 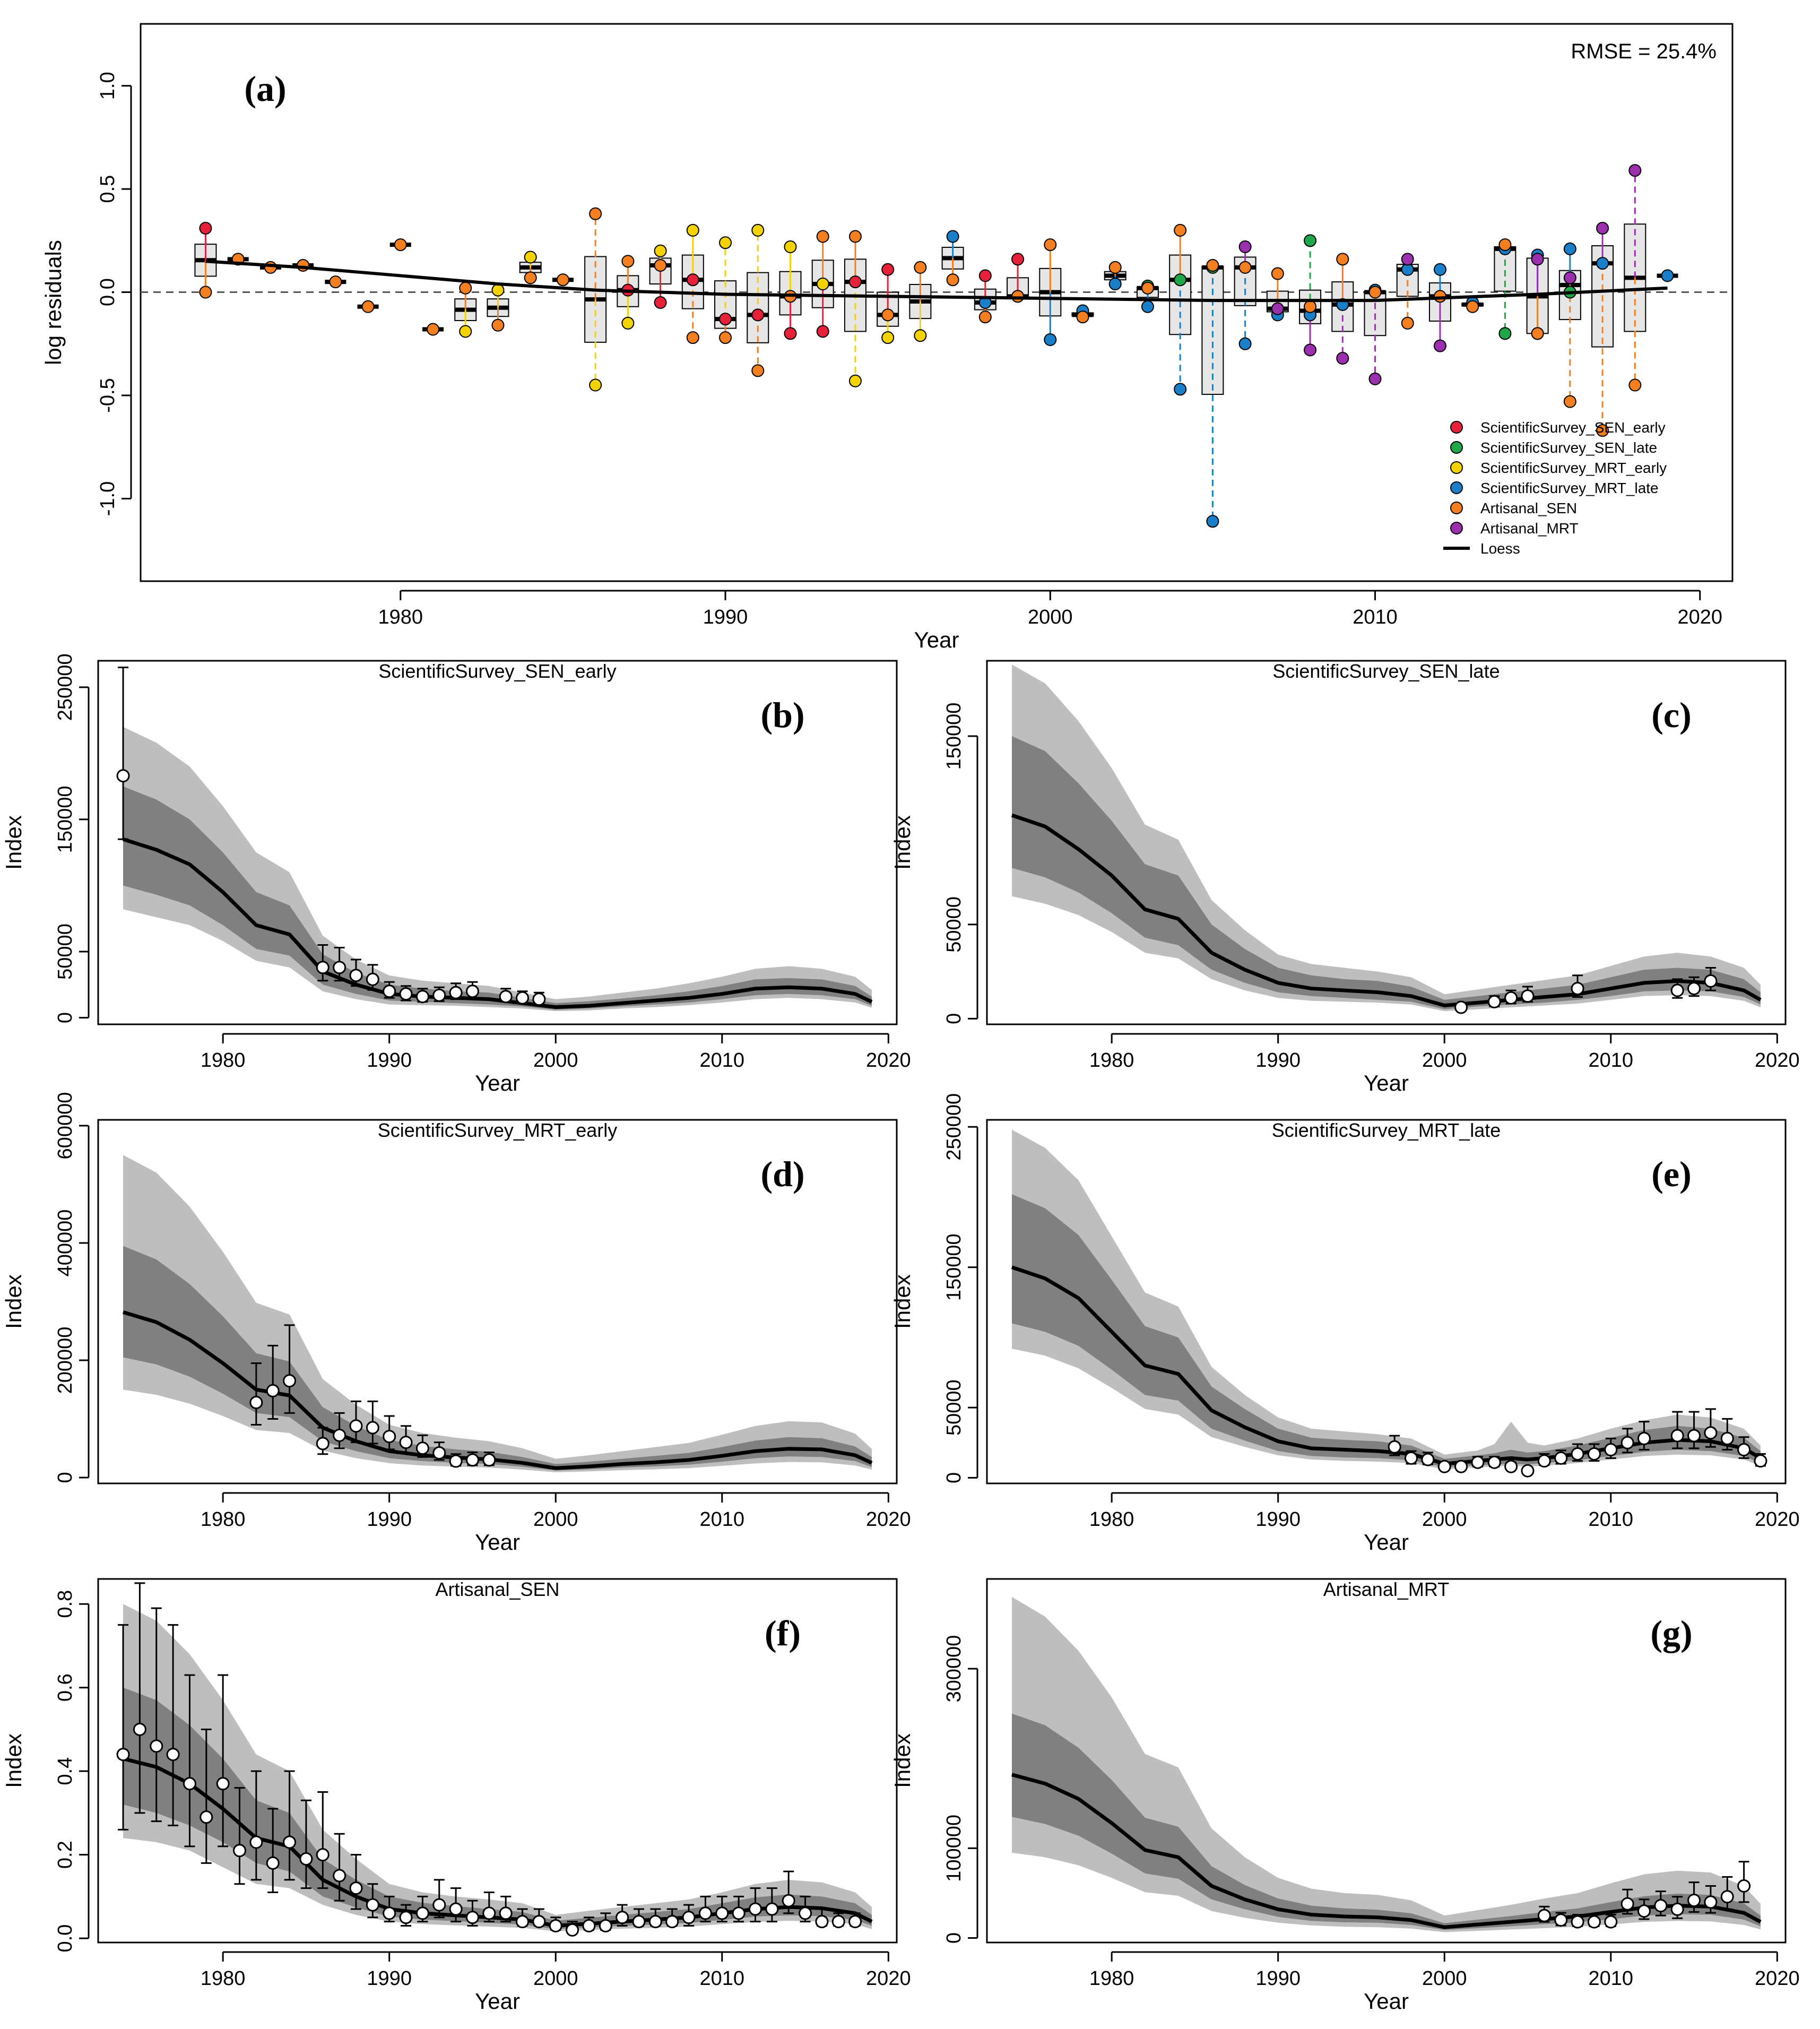 What do you see at coordinates (1387, 842) in the screenshot?
I see `panel-c-plot-frame` at bounding box center [1387, 842].